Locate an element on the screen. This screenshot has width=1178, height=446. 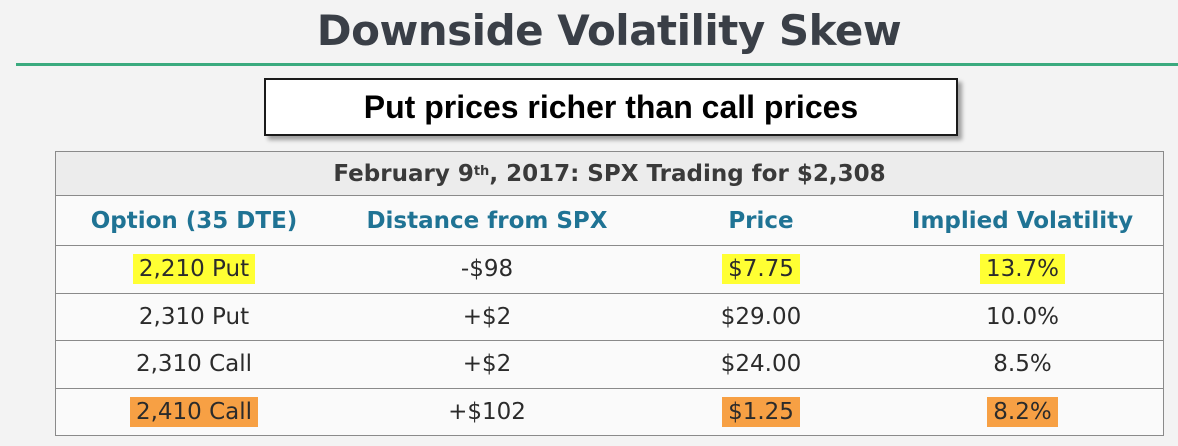
iv-cell: 13.7% is located at coordinates (1022, 269).